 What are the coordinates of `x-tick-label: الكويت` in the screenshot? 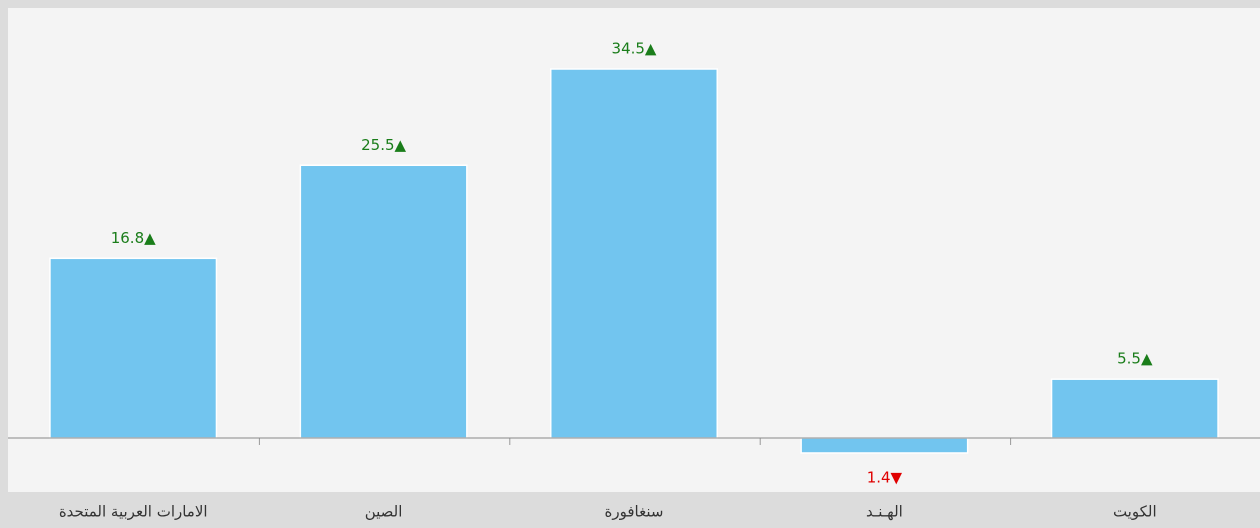 It's located at (1135, 512).